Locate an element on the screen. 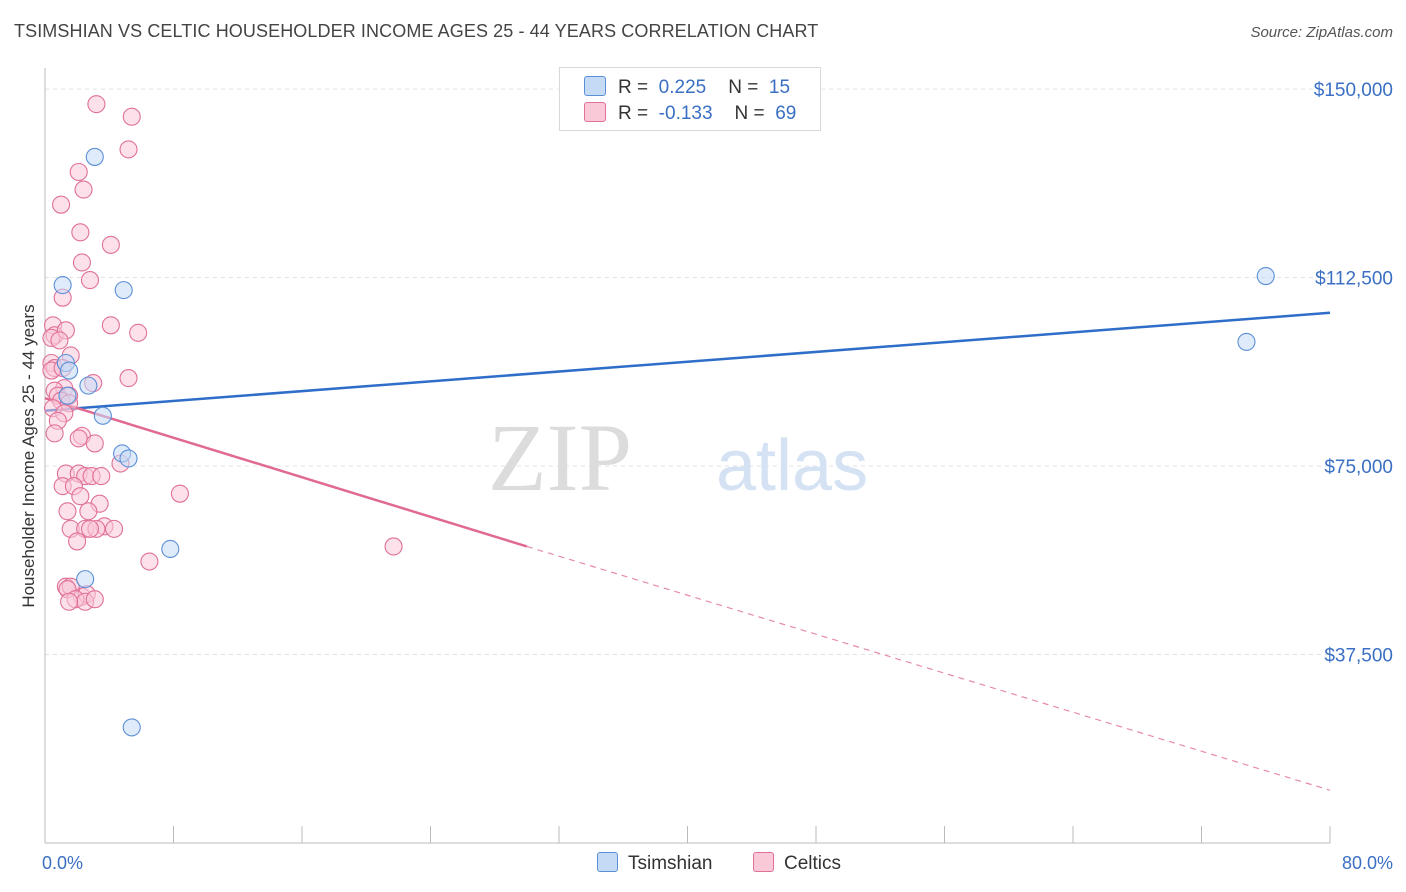 Image resolution: width=1406 pixels, height=892 pixels. x-tick-label-max: 80.0% is located at coordinates (1367, 863).